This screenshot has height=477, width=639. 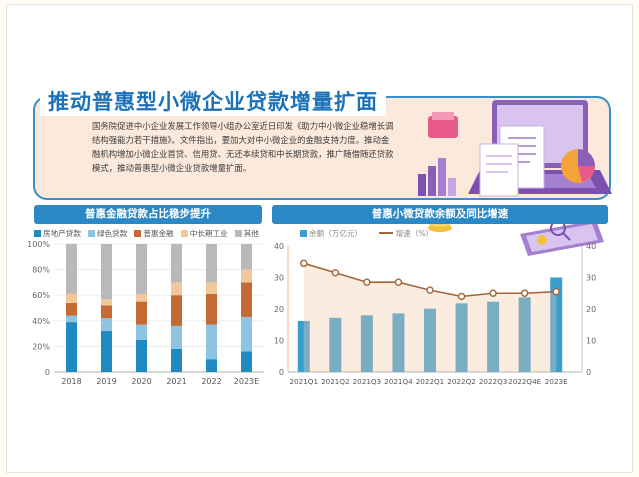 I want to click on legend-item: 中长期工业, so click(x=204, y=233).